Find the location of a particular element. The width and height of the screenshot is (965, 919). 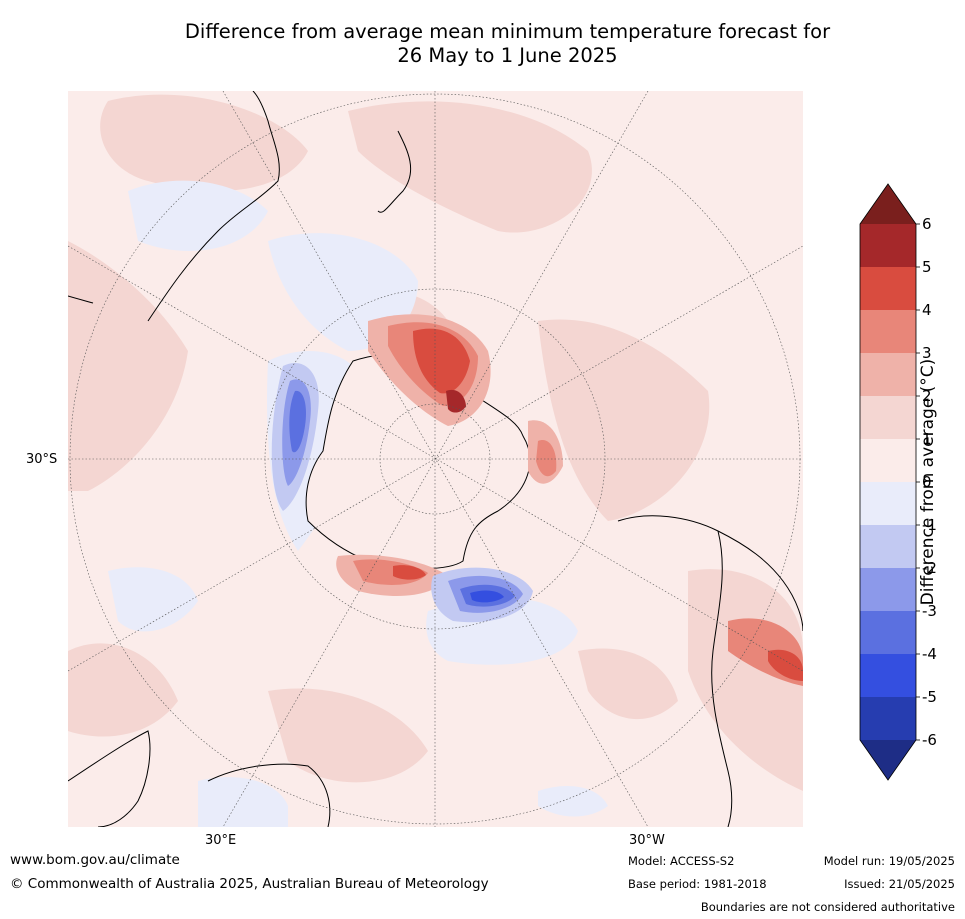

colorbar-tick-label: -4 is located at coordinates (929, 654).